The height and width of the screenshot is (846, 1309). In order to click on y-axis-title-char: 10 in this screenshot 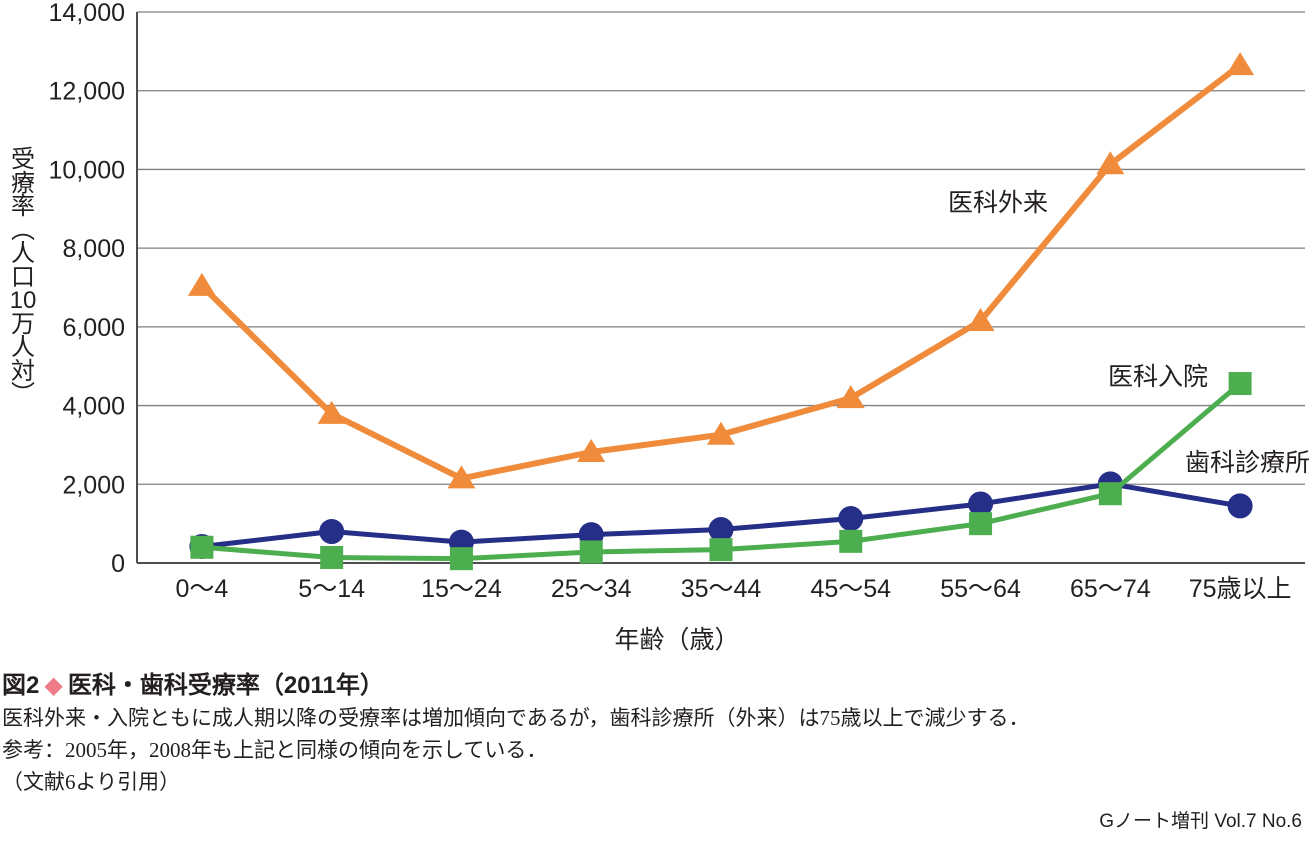, I will do `click(23, 300)`.